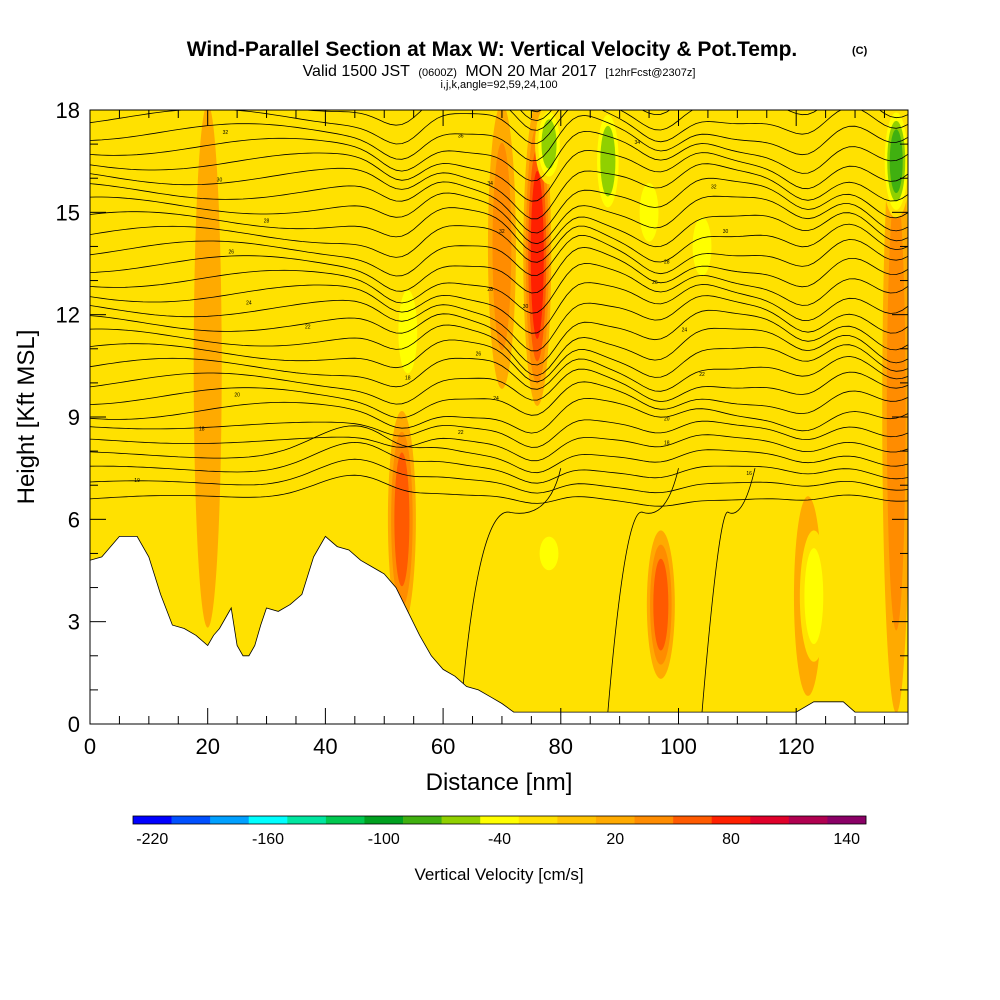 The width and height of the screenshot is (1000, 1000). What do you see at coordinates (650, 73) in the screenshot?
I see `subtitle-forecast: [12hrFcst@2307z]` at bounding box center [650, 73].